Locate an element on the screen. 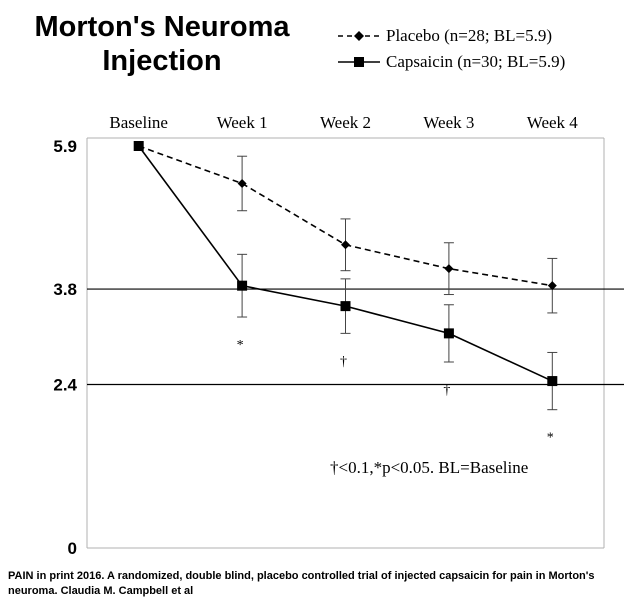 This screenshot has width=640, height=613. x-tick-label: Baseline is located at coordinates (138, 122).